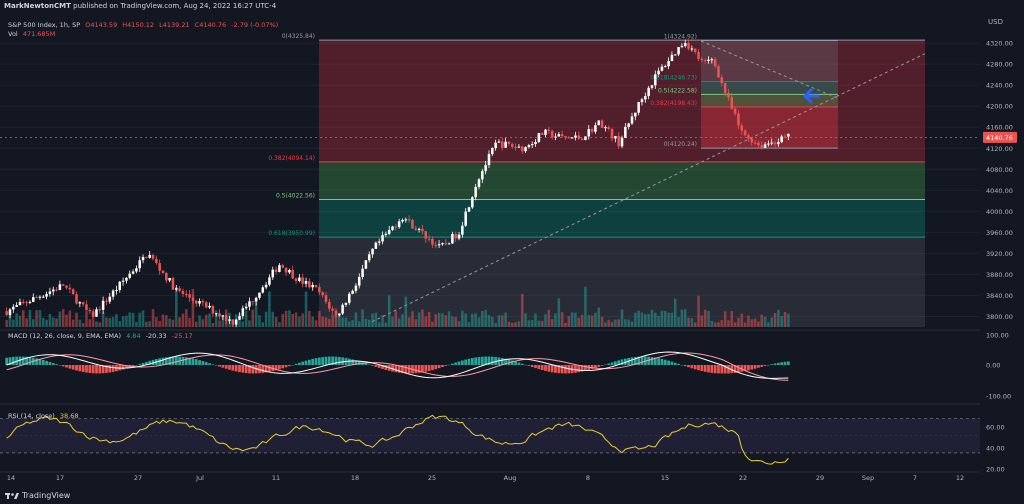 The image size is (1024, 504). Describe the element at coordinates (44, 25) in the screenshot. I see `symbol-name: S&P 500 Index, 1h, SP` at that location.